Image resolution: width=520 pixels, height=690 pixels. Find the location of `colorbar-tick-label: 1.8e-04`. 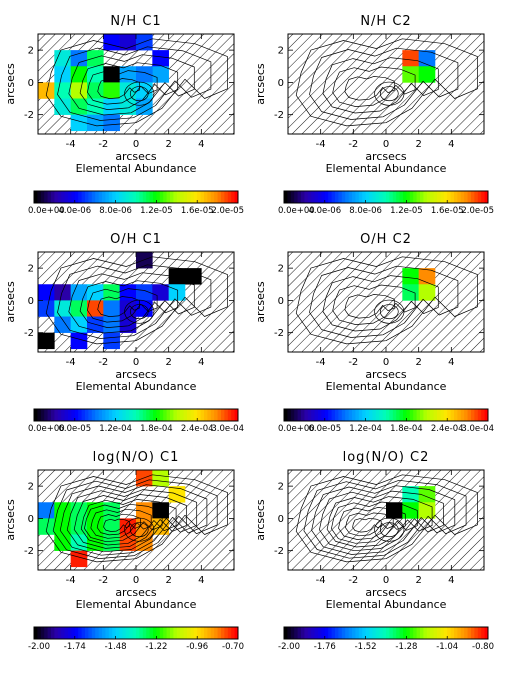

colorbar-tick-label: 1.8e-04 is located at coordinates (406, 429).